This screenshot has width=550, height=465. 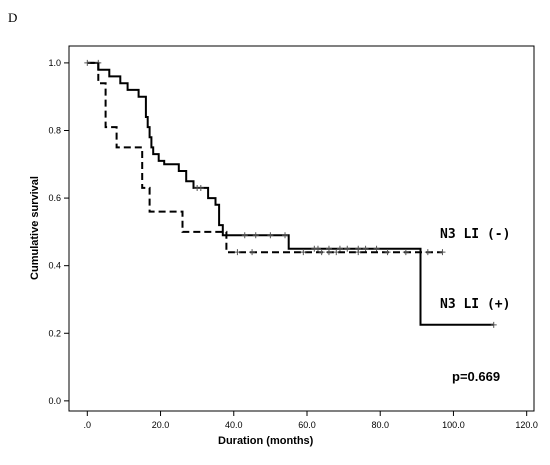 I want to click on series-label-n3-li-negative: N3 LI (-), so click(x=475, y=234).